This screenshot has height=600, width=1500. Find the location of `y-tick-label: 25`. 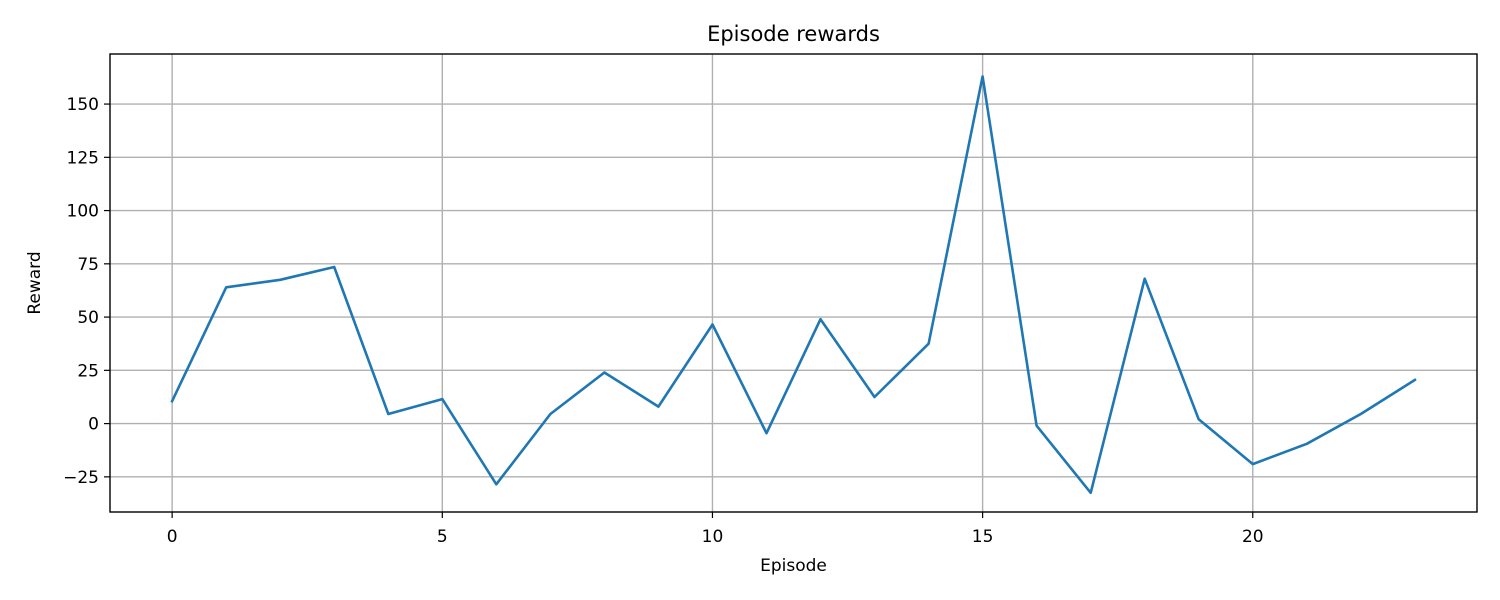

y-tick-label: 25 is located at coordinates (88, 371).